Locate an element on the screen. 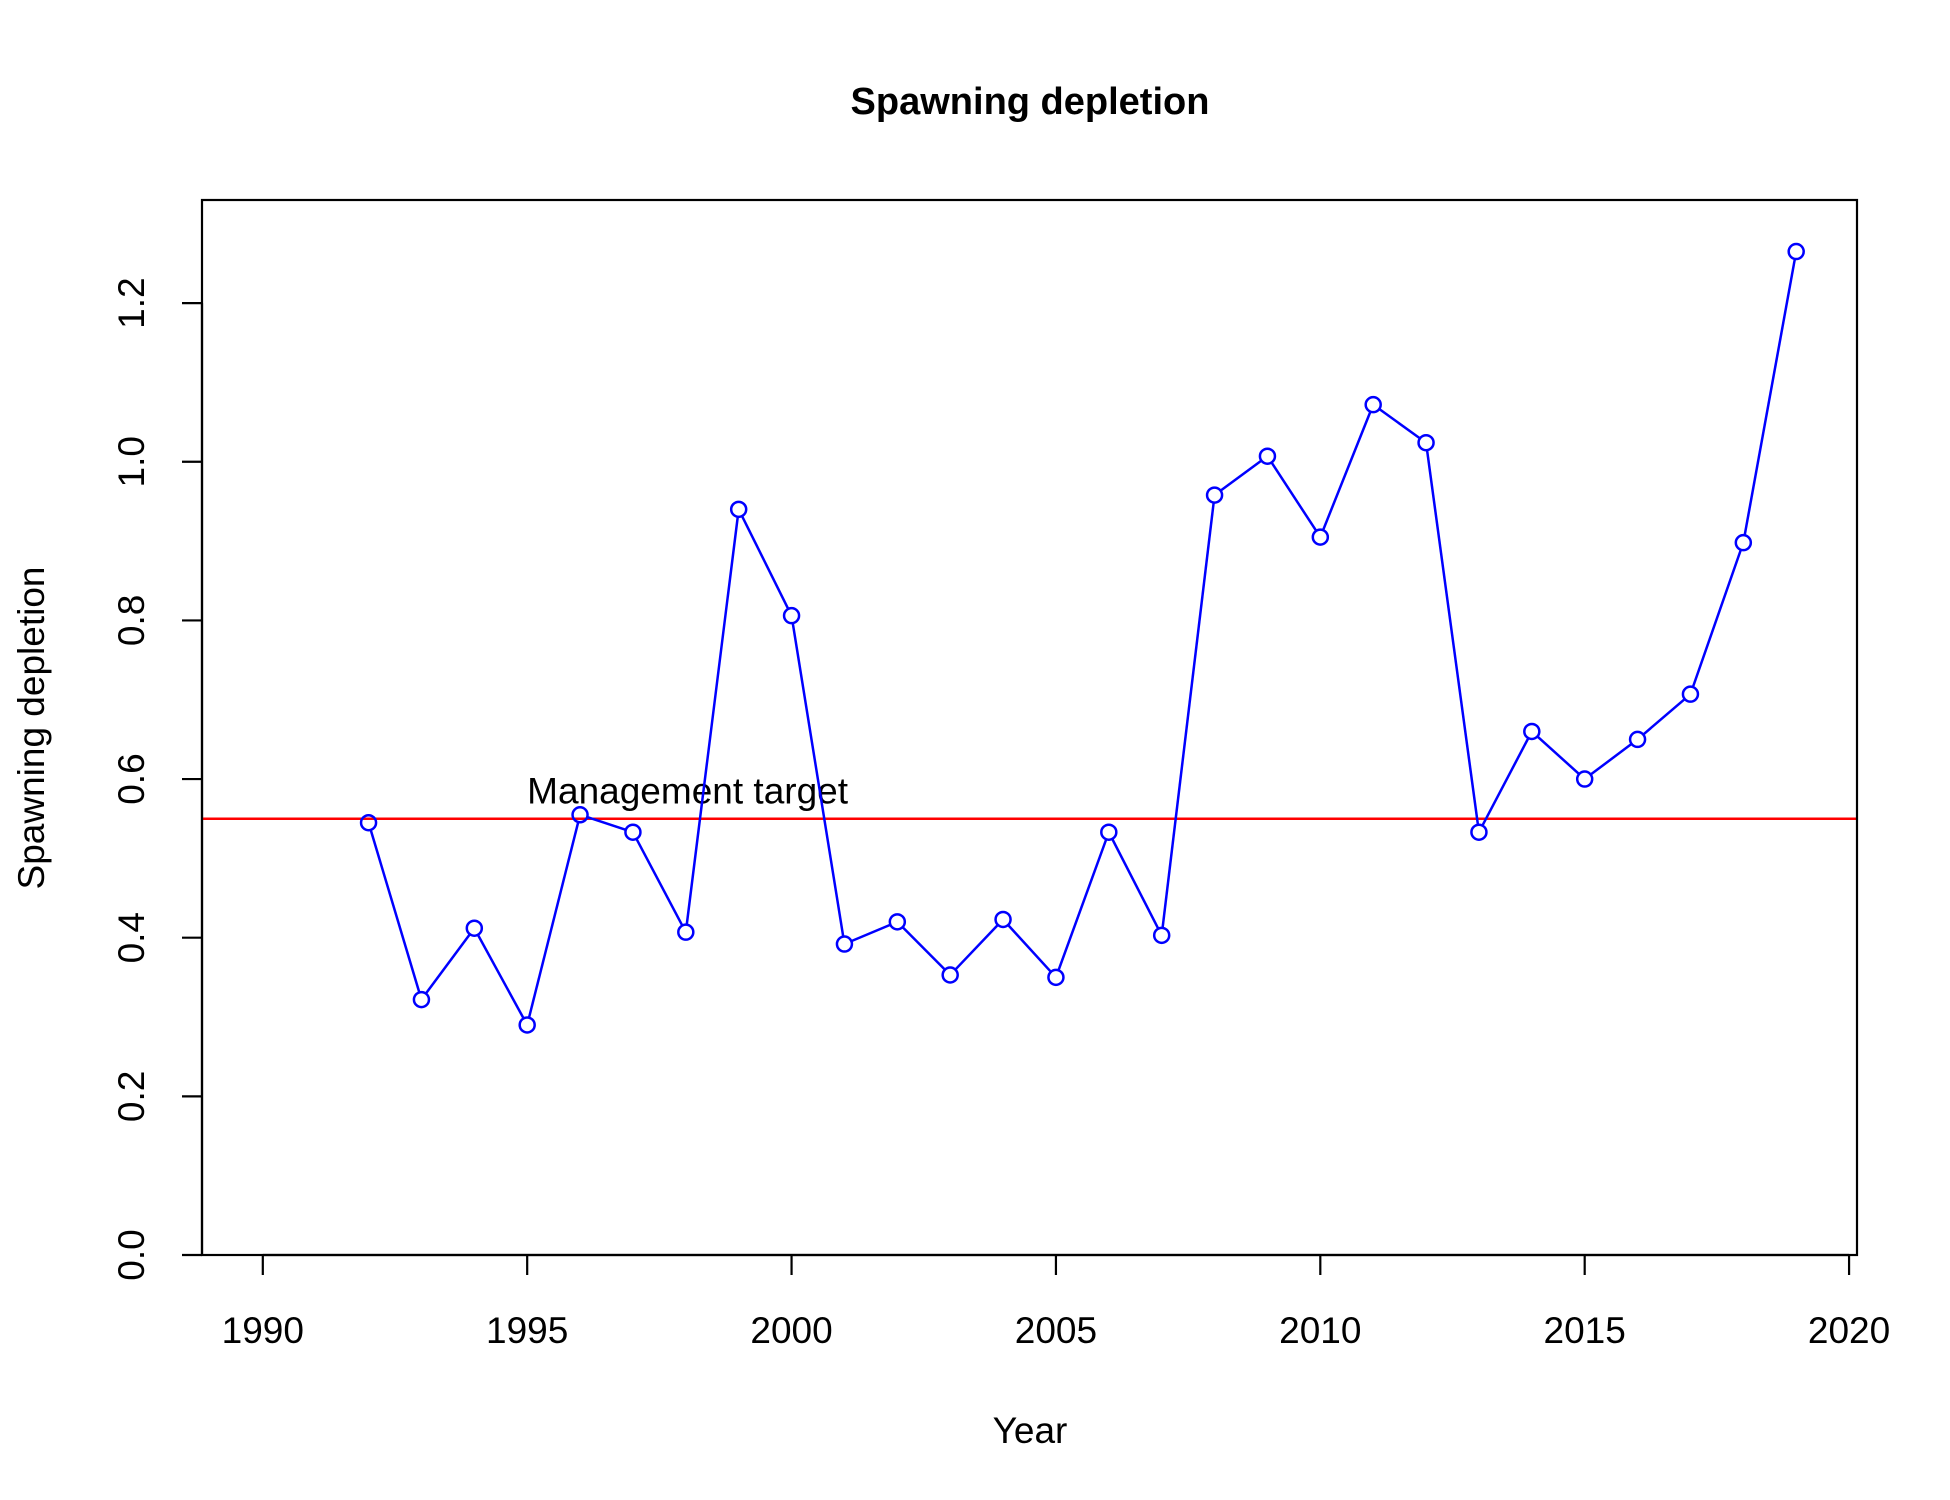 The height and width of the screenshot is (1500, 1950). y-tick-label: 0.0 is located at coordinates (131, 1254).